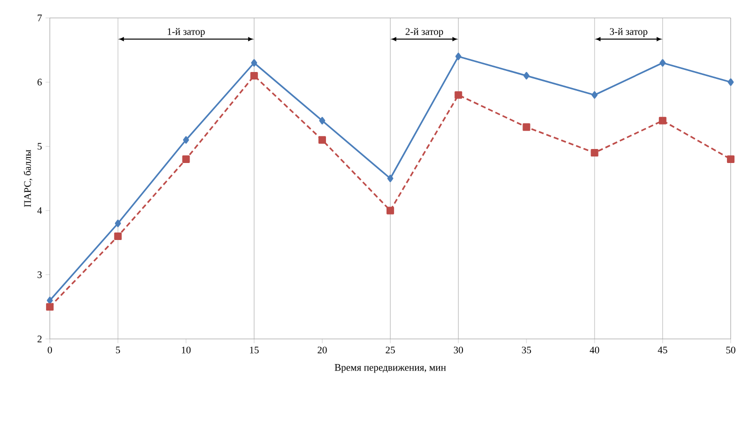 The height and width of the screenshot is (447, 739). Describe the element at coordinates (254, 350) in the screenshot. I see `x-tick-label: 15` at that location.